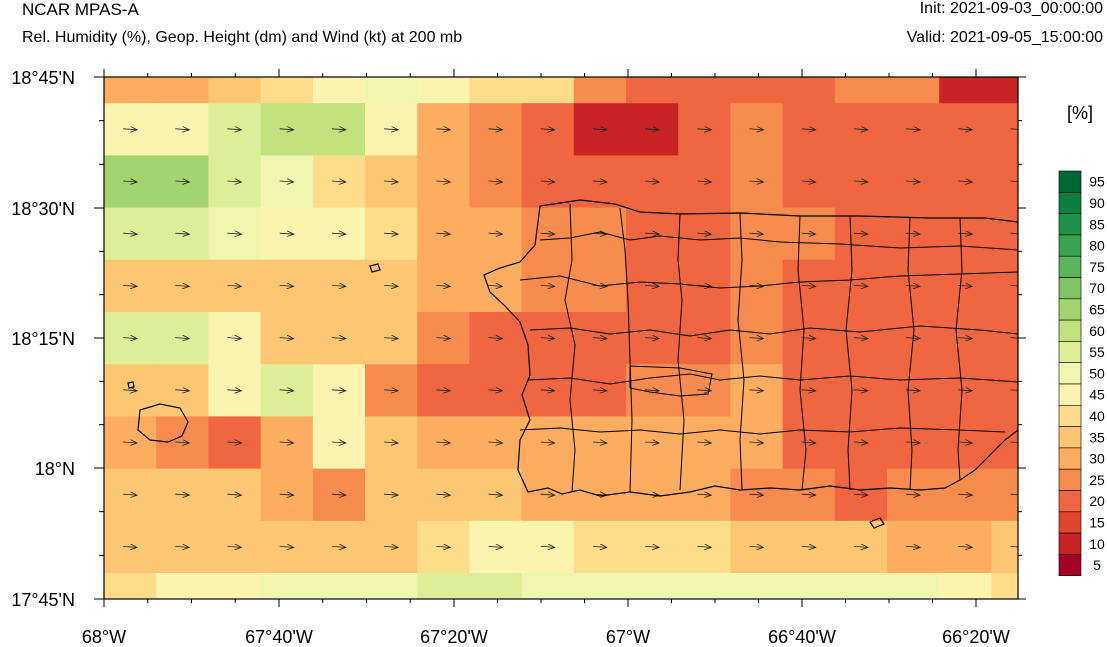 The height and width of the screenshot is (647, 1107). I want to click on init-time: Init: 2021-09-03_00:00:00, so click(1011, 8).